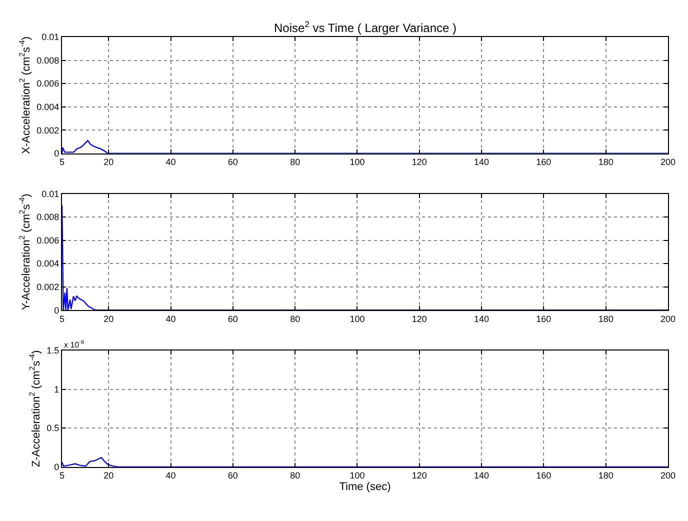 Image resolution: width=688 pixels, height=521 pixels. Describe the element at coordinates (53, 351) in the screenshot. I see `y-tick-label: 1.5` at that location.